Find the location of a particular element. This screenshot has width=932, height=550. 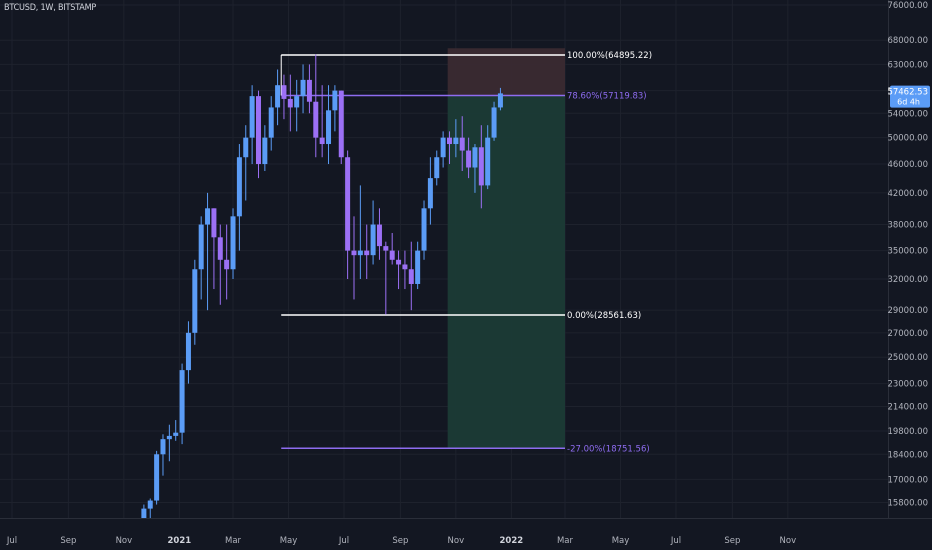

price-badge-box is located at coordinates (910, 96).